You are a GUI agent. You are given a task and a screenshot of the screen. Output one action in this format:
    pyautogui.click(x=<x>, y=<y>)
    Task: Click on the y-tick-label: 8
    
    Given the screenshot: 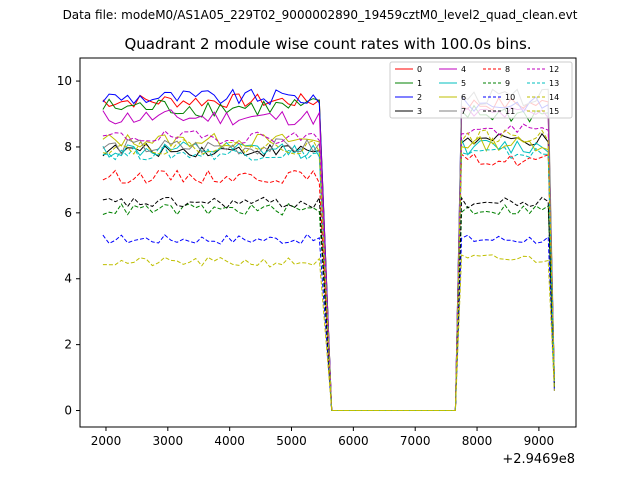 What is the action you would take?
    pyautogui.click(x=68, y=147)
    